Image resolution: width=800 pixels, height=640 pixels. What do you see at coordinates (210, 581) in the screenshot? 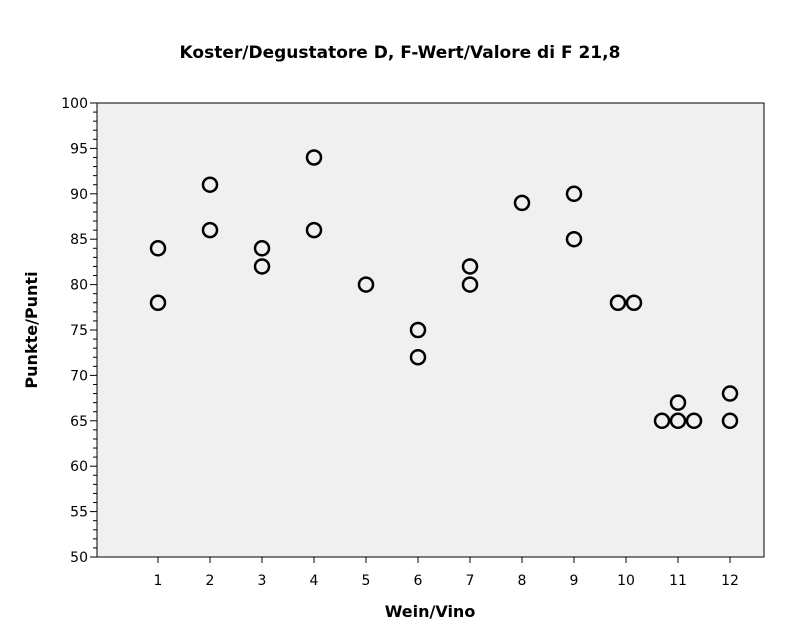
I see `x-tick-label: 2` at bounding box center [210, 581].